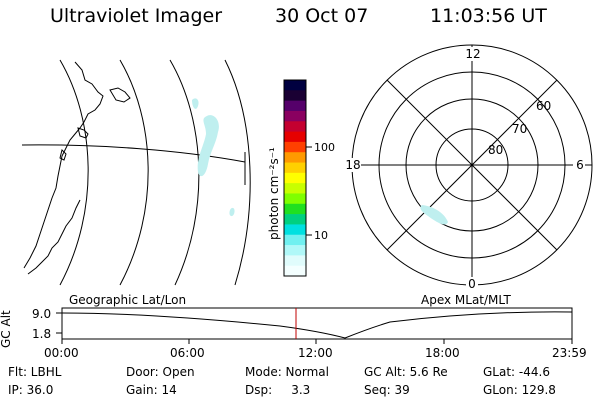 The width and height of the screenshot is (600, 400). I want to click on colorbar-label: photon cm⁻²s⁻¹, so click(274, 193).